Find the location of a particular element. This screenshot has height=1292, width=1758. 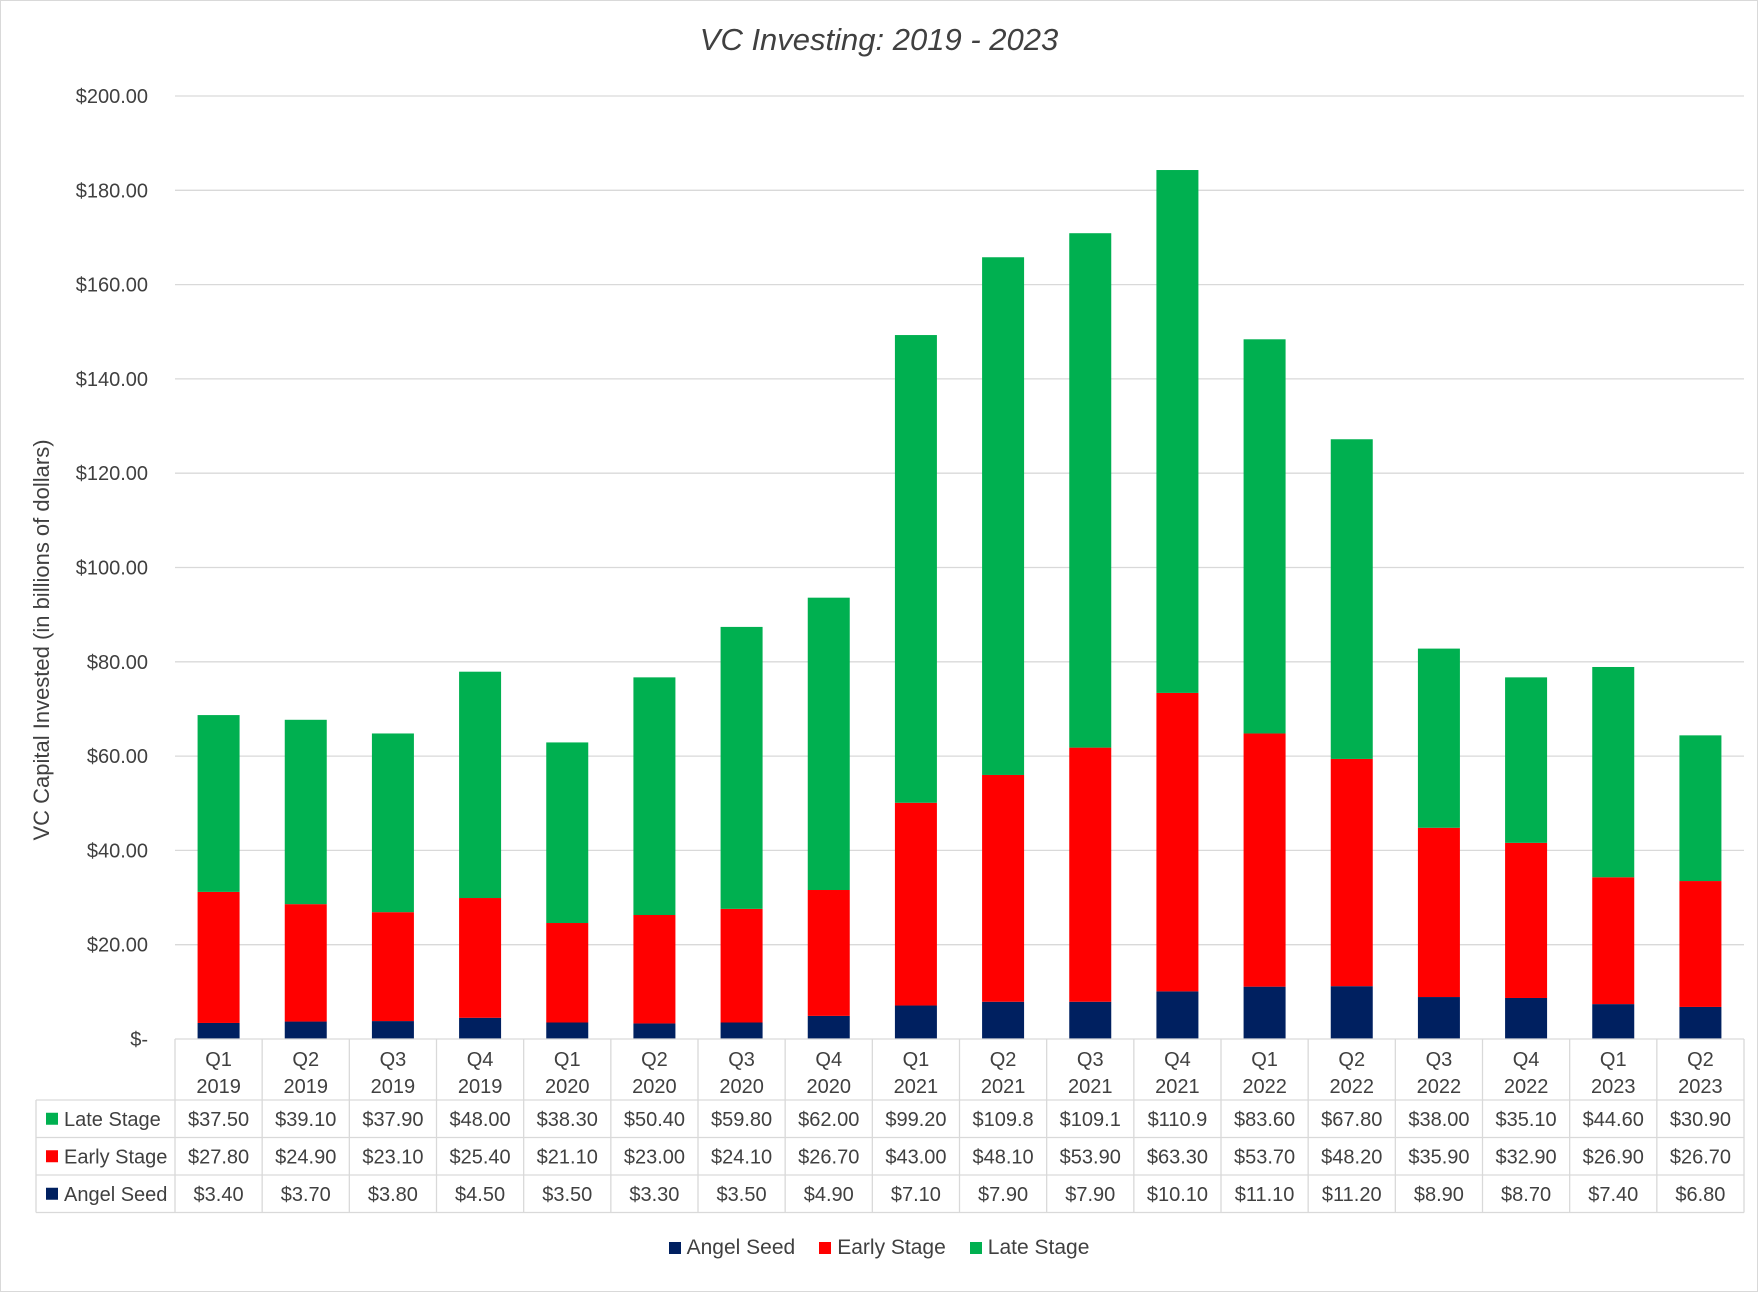

data-label: $23.10 is located at coordinates (392, 1157).